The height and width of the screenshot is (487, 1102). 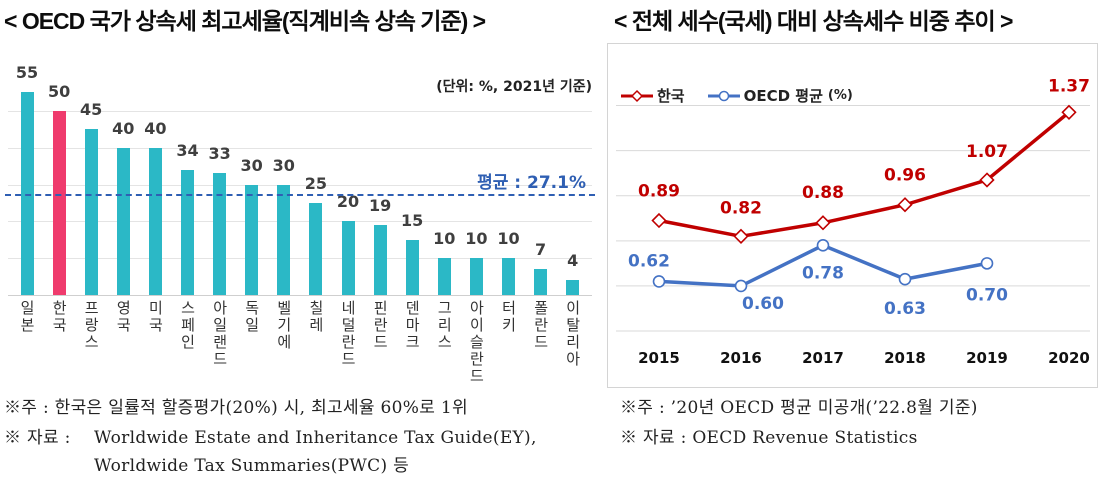 I want to click on country-label: 덴마크, so click(x=412, y=325).